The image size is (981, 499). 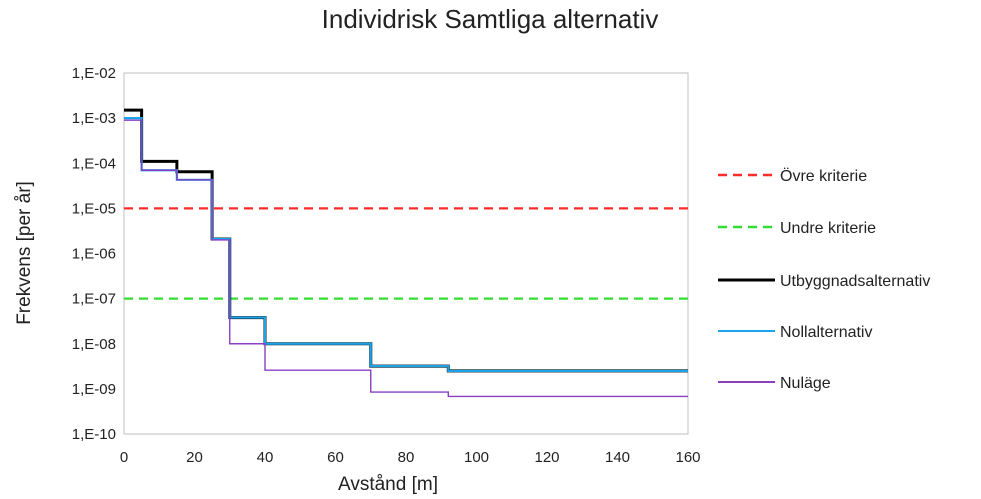 I want to click on y-tick-label: 1,E-04, so click(x=94, y=163).